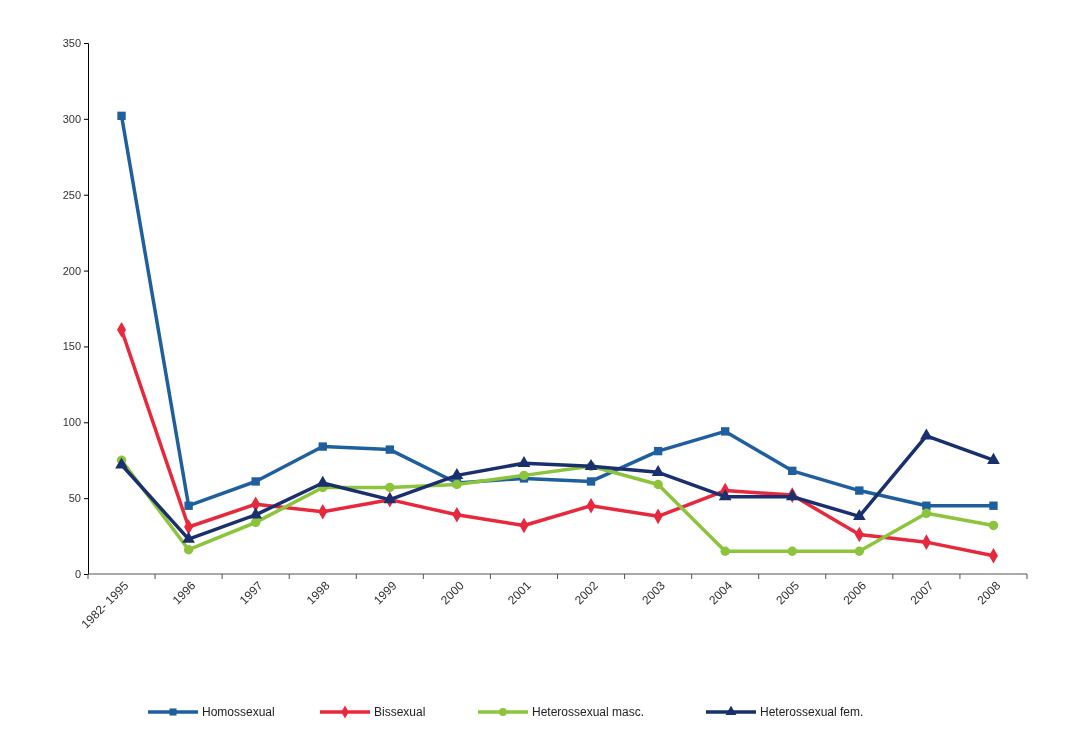 Image resolution: width=1075 pixels, height=742 pixels. Describe the element at coordinates (71, 346) in the screenshot. I see `y-tick-label: 150` at that location.